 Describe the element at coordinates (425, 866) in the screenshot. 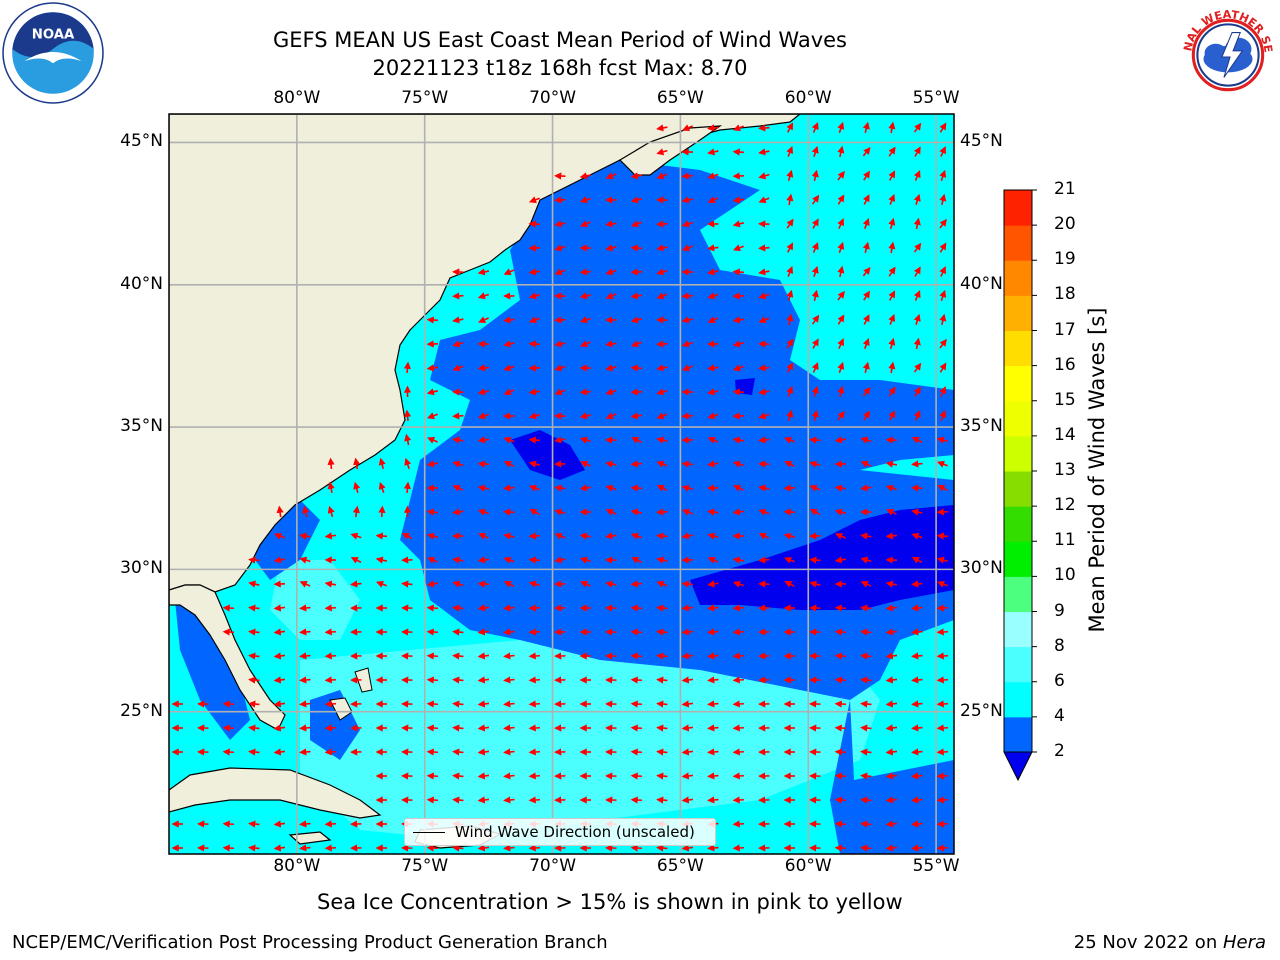

I see `lon-label-bottom: 75°W` at that location.